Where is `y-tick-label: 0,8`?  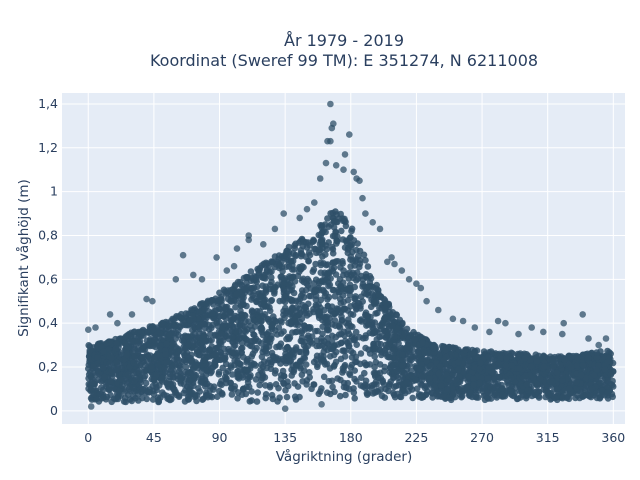 y-tick-label: 0,8 is located at coordinates (48, 234).